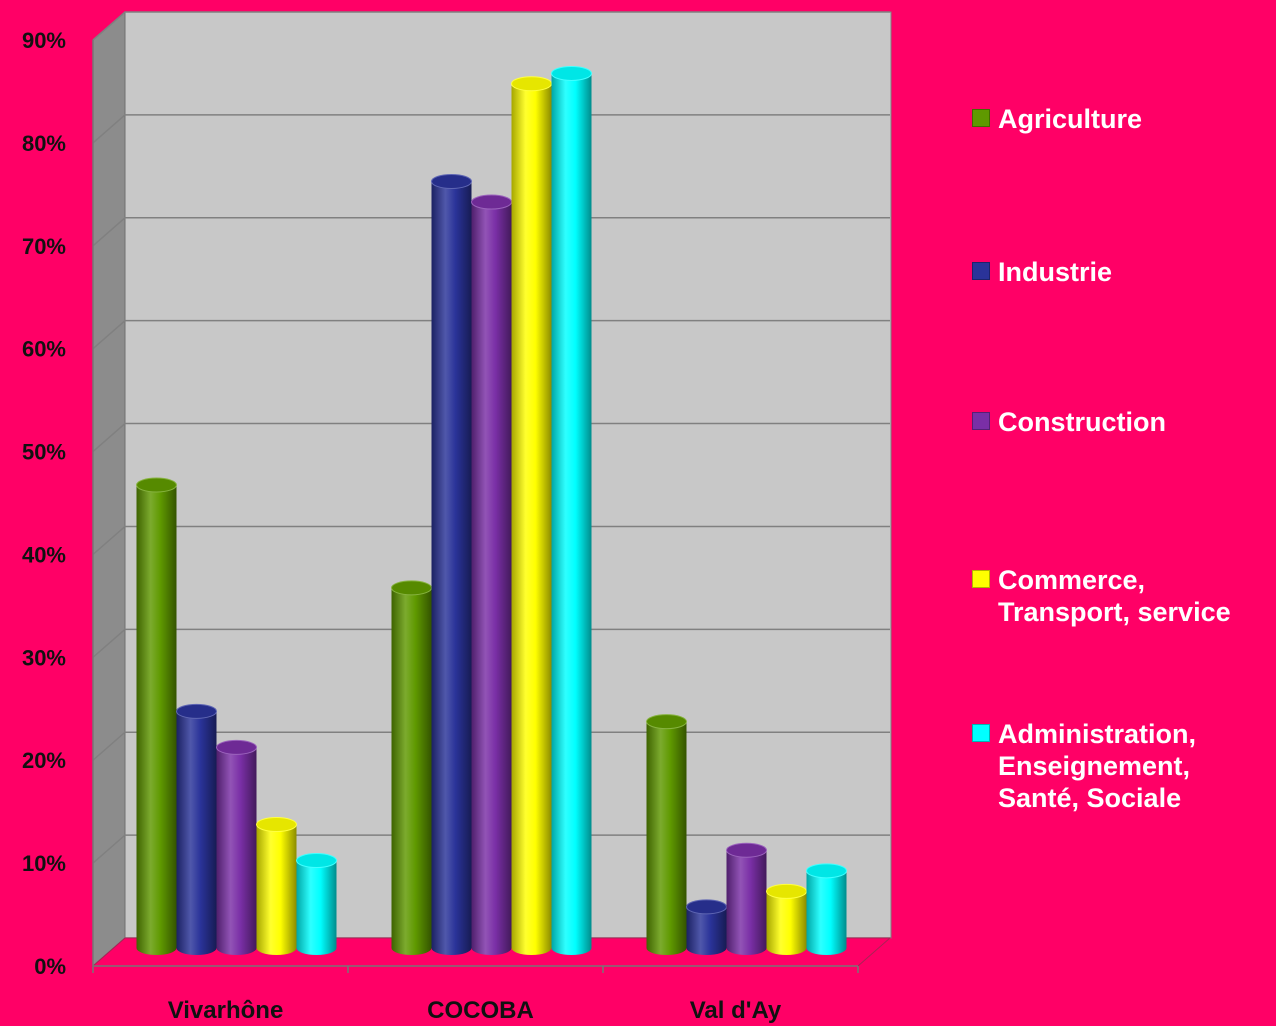  Describe the element at coordinates (981, 271) in the screenshot. I see `legend-swatch-industrie` at that location.